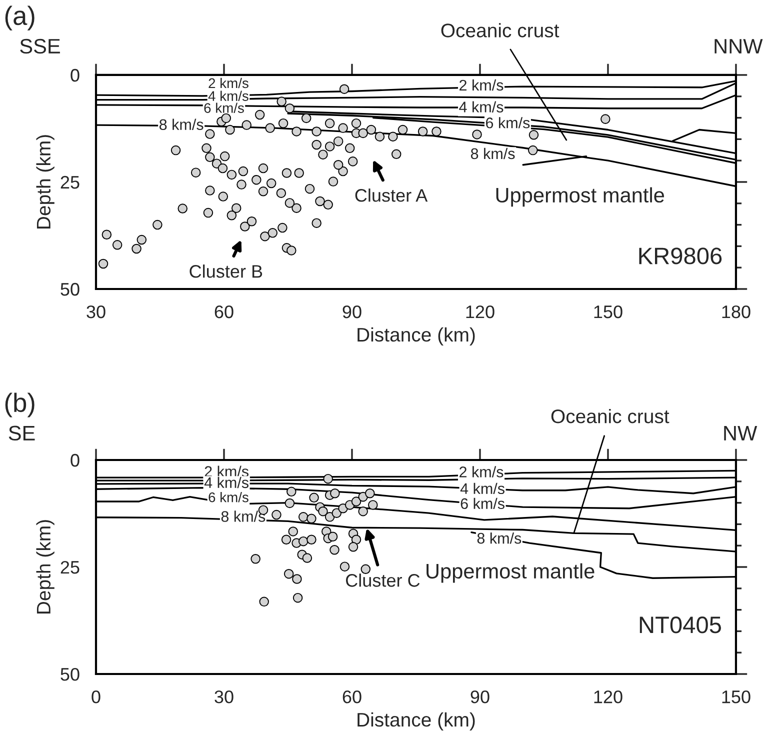 This screenshot has height=752, width=768. Describe the element at coordinates (96, 697) in the screenshot. I see `x-tick-label: 0` at that location.